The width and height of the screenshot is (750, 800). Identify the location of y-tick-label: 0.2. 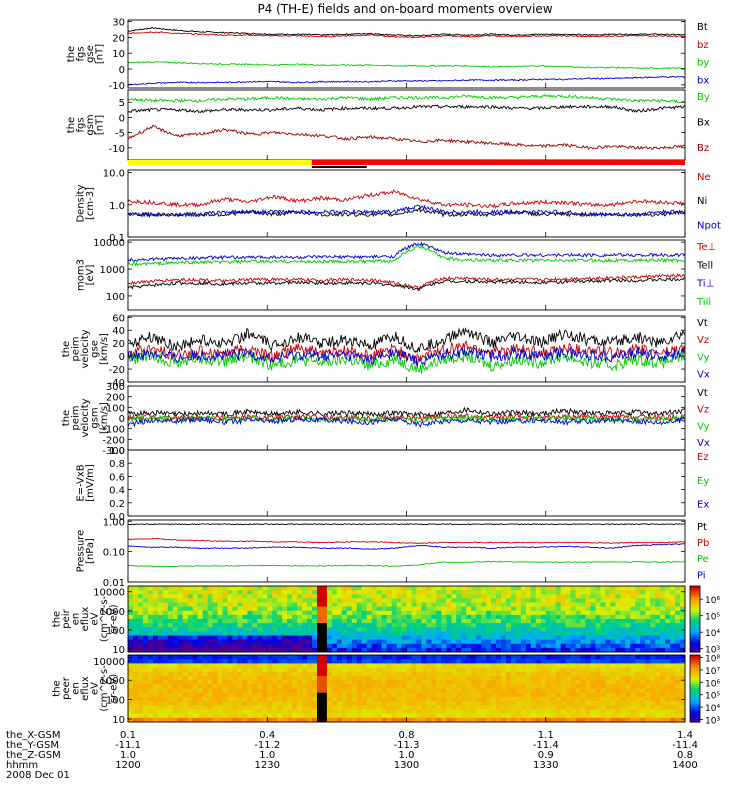
(117, 504).